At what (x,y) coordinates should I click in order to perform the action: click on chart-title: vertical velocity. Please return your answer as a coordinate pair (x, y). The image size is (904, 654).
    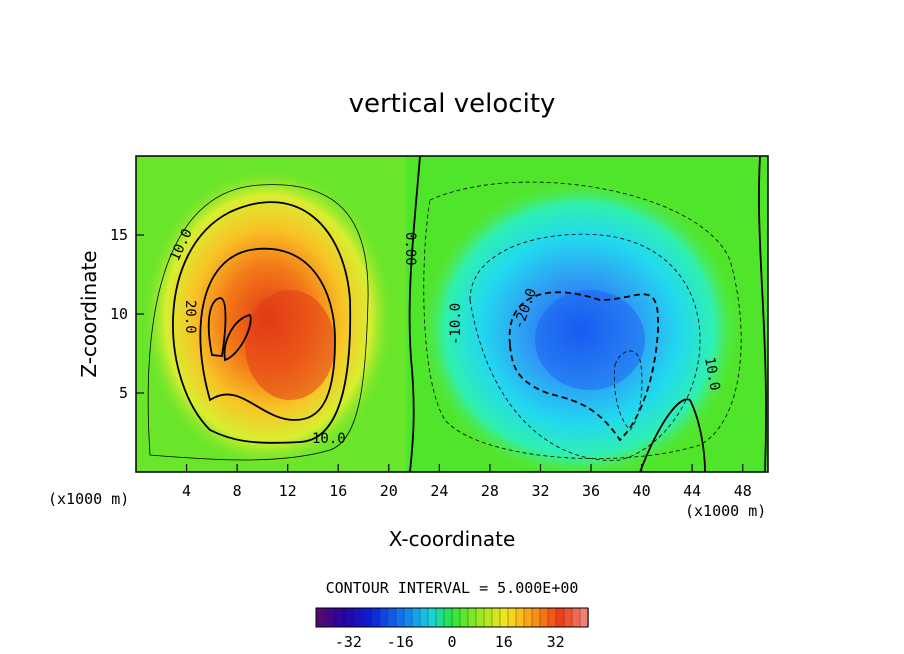
    Looking at the image, I should click on (452, 104).